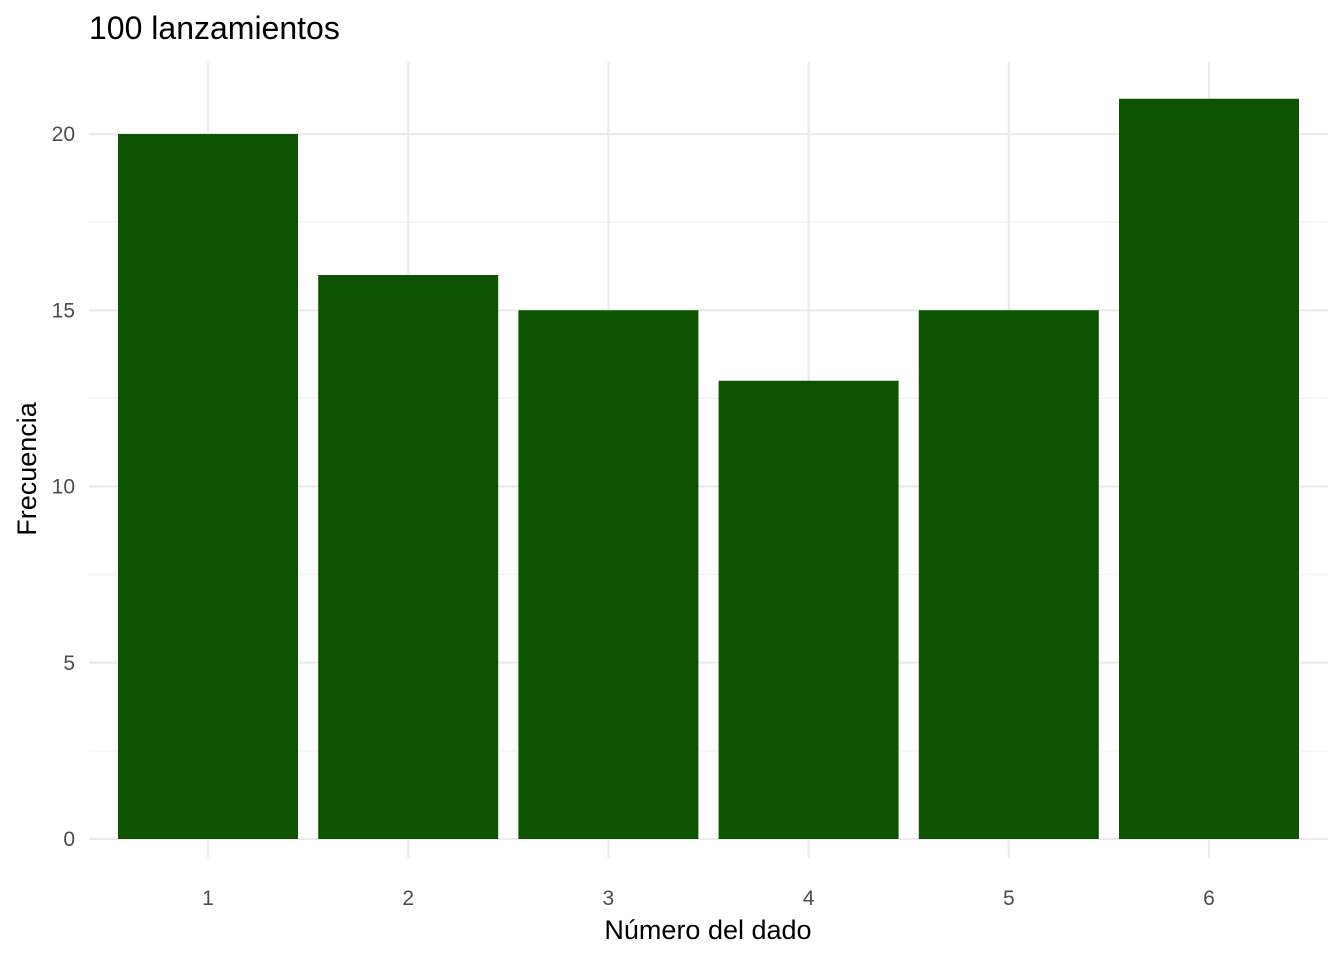  What do you see at coordinates (69, 839) in the screenshot?
I see `y-tick-label: 0` at bounding box center [69, 839].